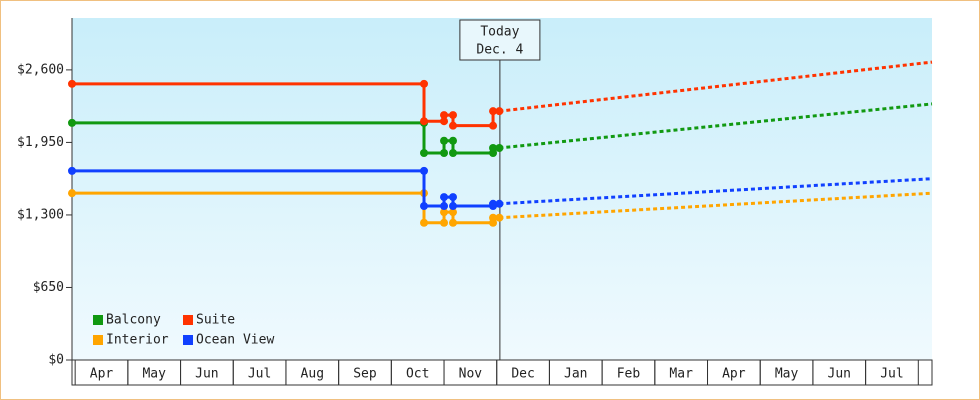  Describe the element at coordinates (215, 320) in the screenshot. I see `legend-label: Suite` at that location.